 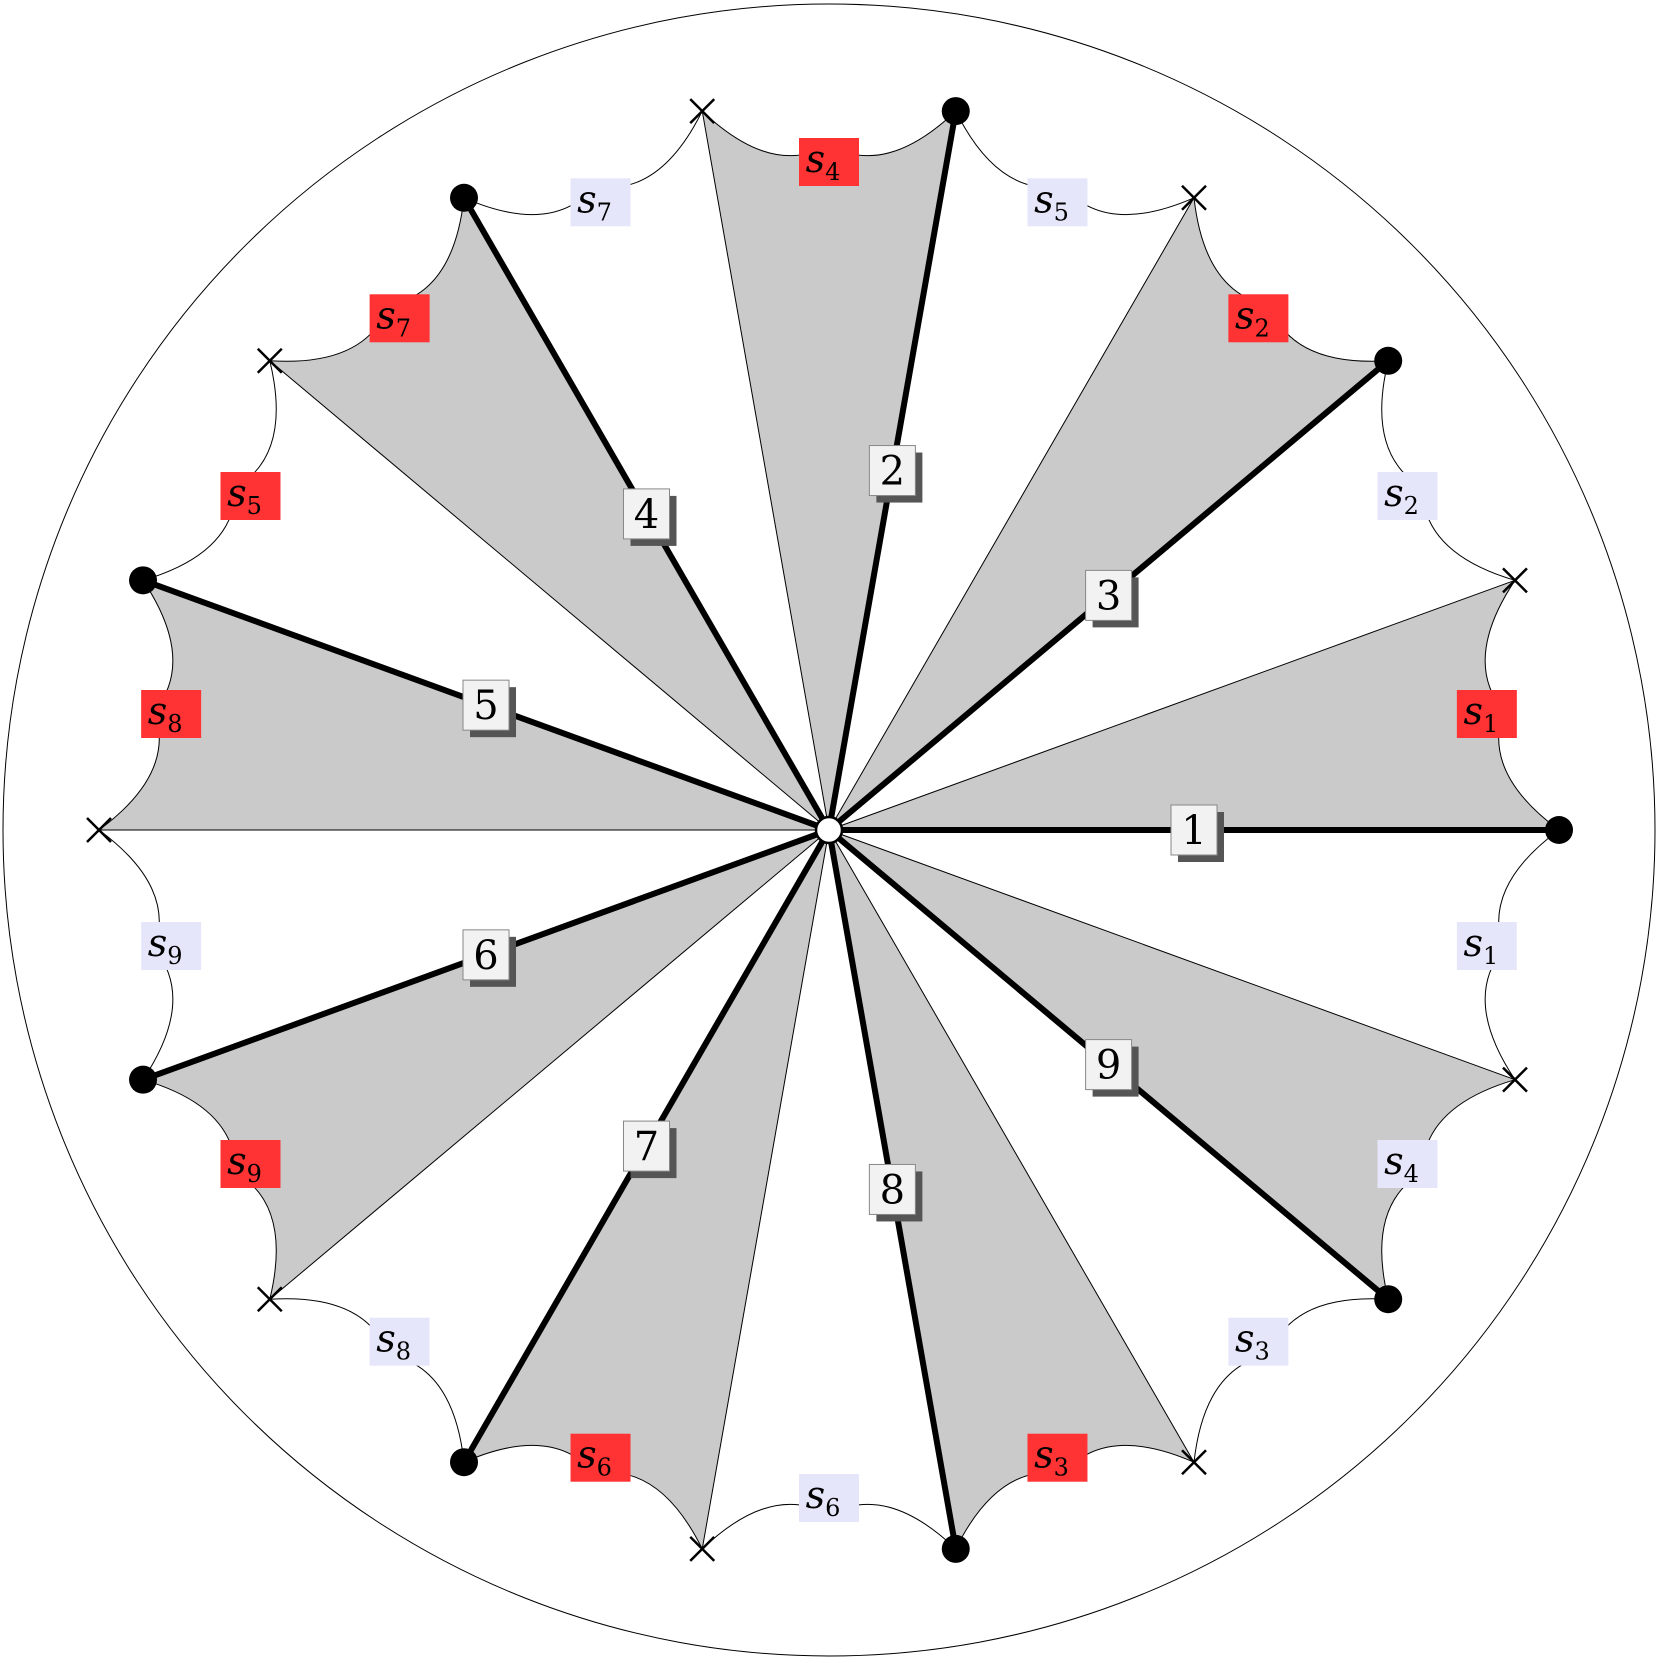 I want to click on svg-text: s5, so click(x=244, y=495).